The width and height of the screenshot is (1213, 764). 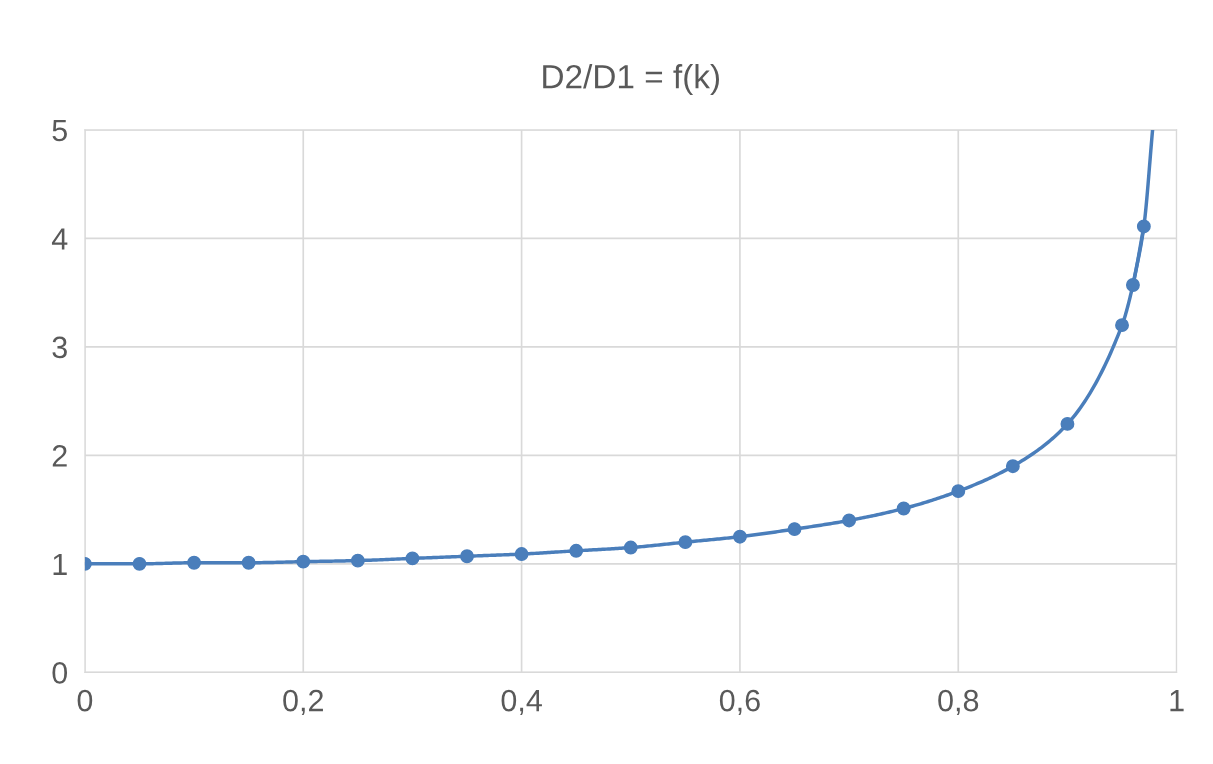 I want to click on y-tick-label: 3, so click(x=59, y=347).